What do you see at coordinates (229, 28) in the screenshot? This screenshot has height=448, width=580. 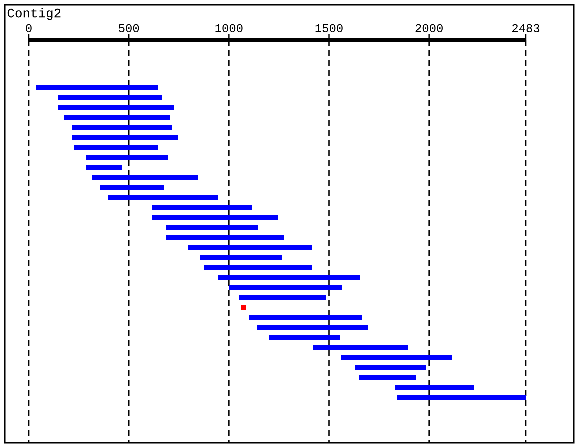 I see `x-tick-label: 1000` at bounding box center [229, 28].